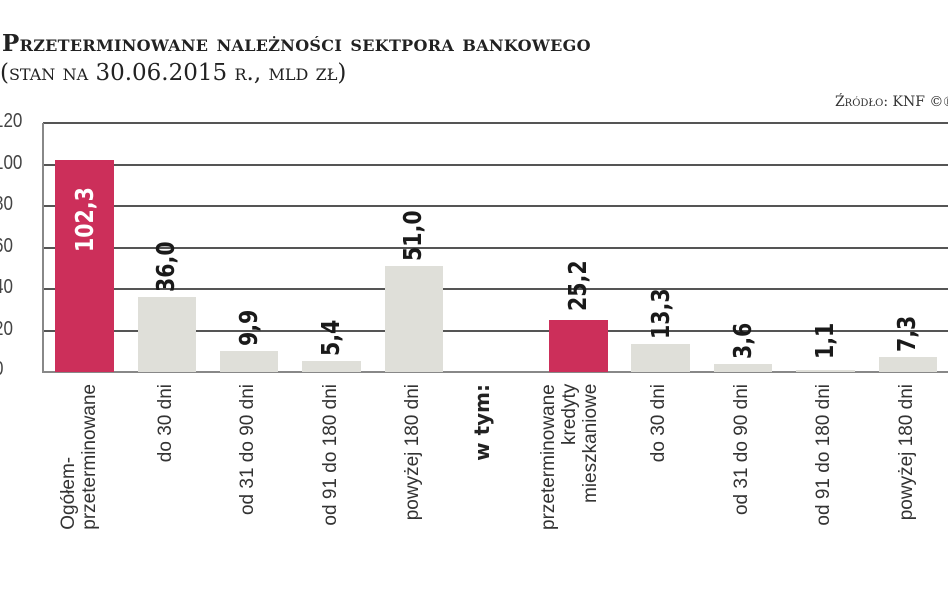 This screenshot has height=593, width=948. I want to click on value-label: 13,3, so click(660, 313).